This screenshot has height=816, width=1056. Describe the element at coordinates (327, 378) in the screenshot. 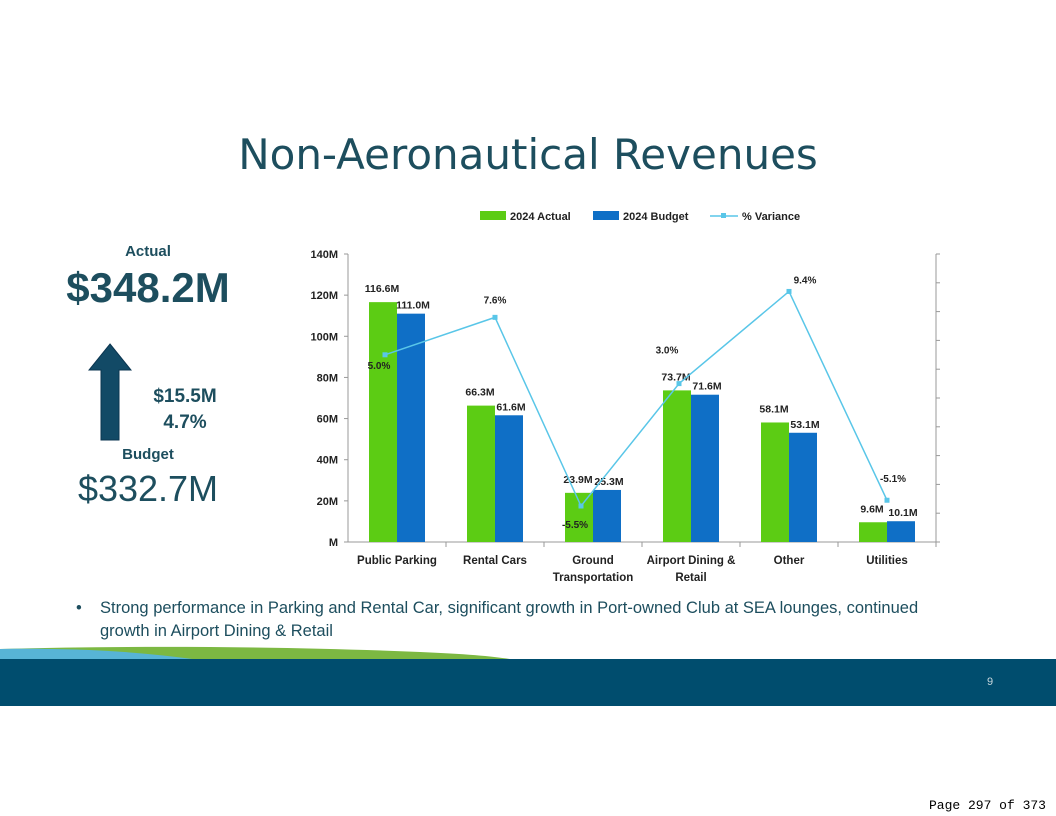

I see `y-tick-label: 80M` at that location.